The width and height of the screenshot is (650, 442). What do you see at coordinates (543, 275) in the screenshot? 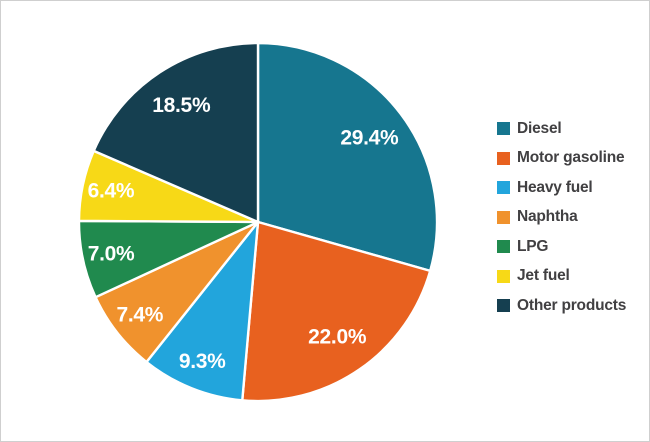
I see `legend-label-jet-fuel: Jet fuel` at bounding box center [543, 275].